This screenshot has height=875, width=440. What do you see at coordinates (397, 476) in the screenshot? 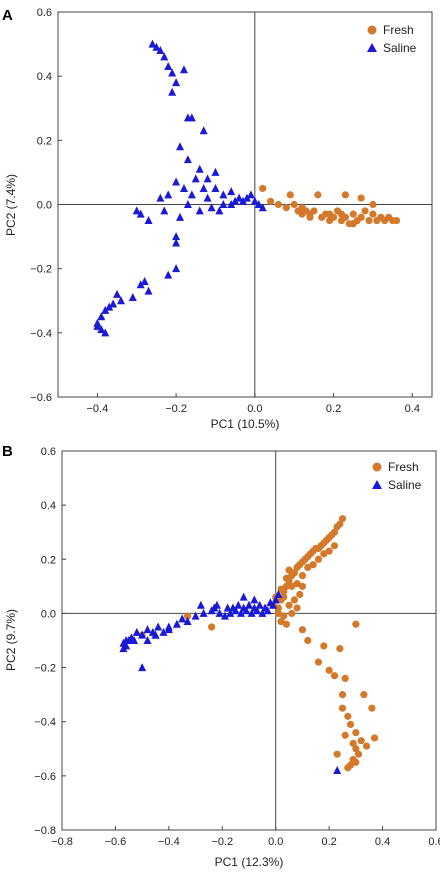
I see `panel-b-legend: Fresh Saline` at bounding box center [397, 476].